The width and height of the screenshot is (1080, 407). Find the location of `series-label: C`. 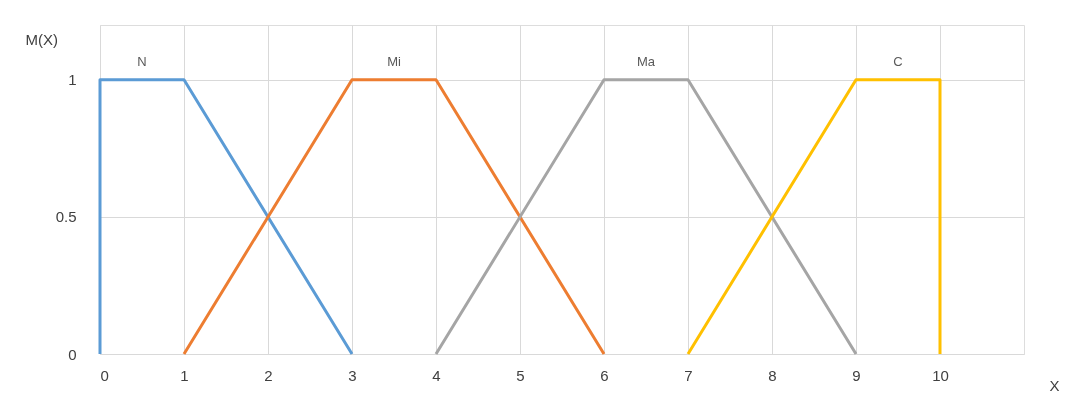

series-label: C is located at coordinates (898, 61).